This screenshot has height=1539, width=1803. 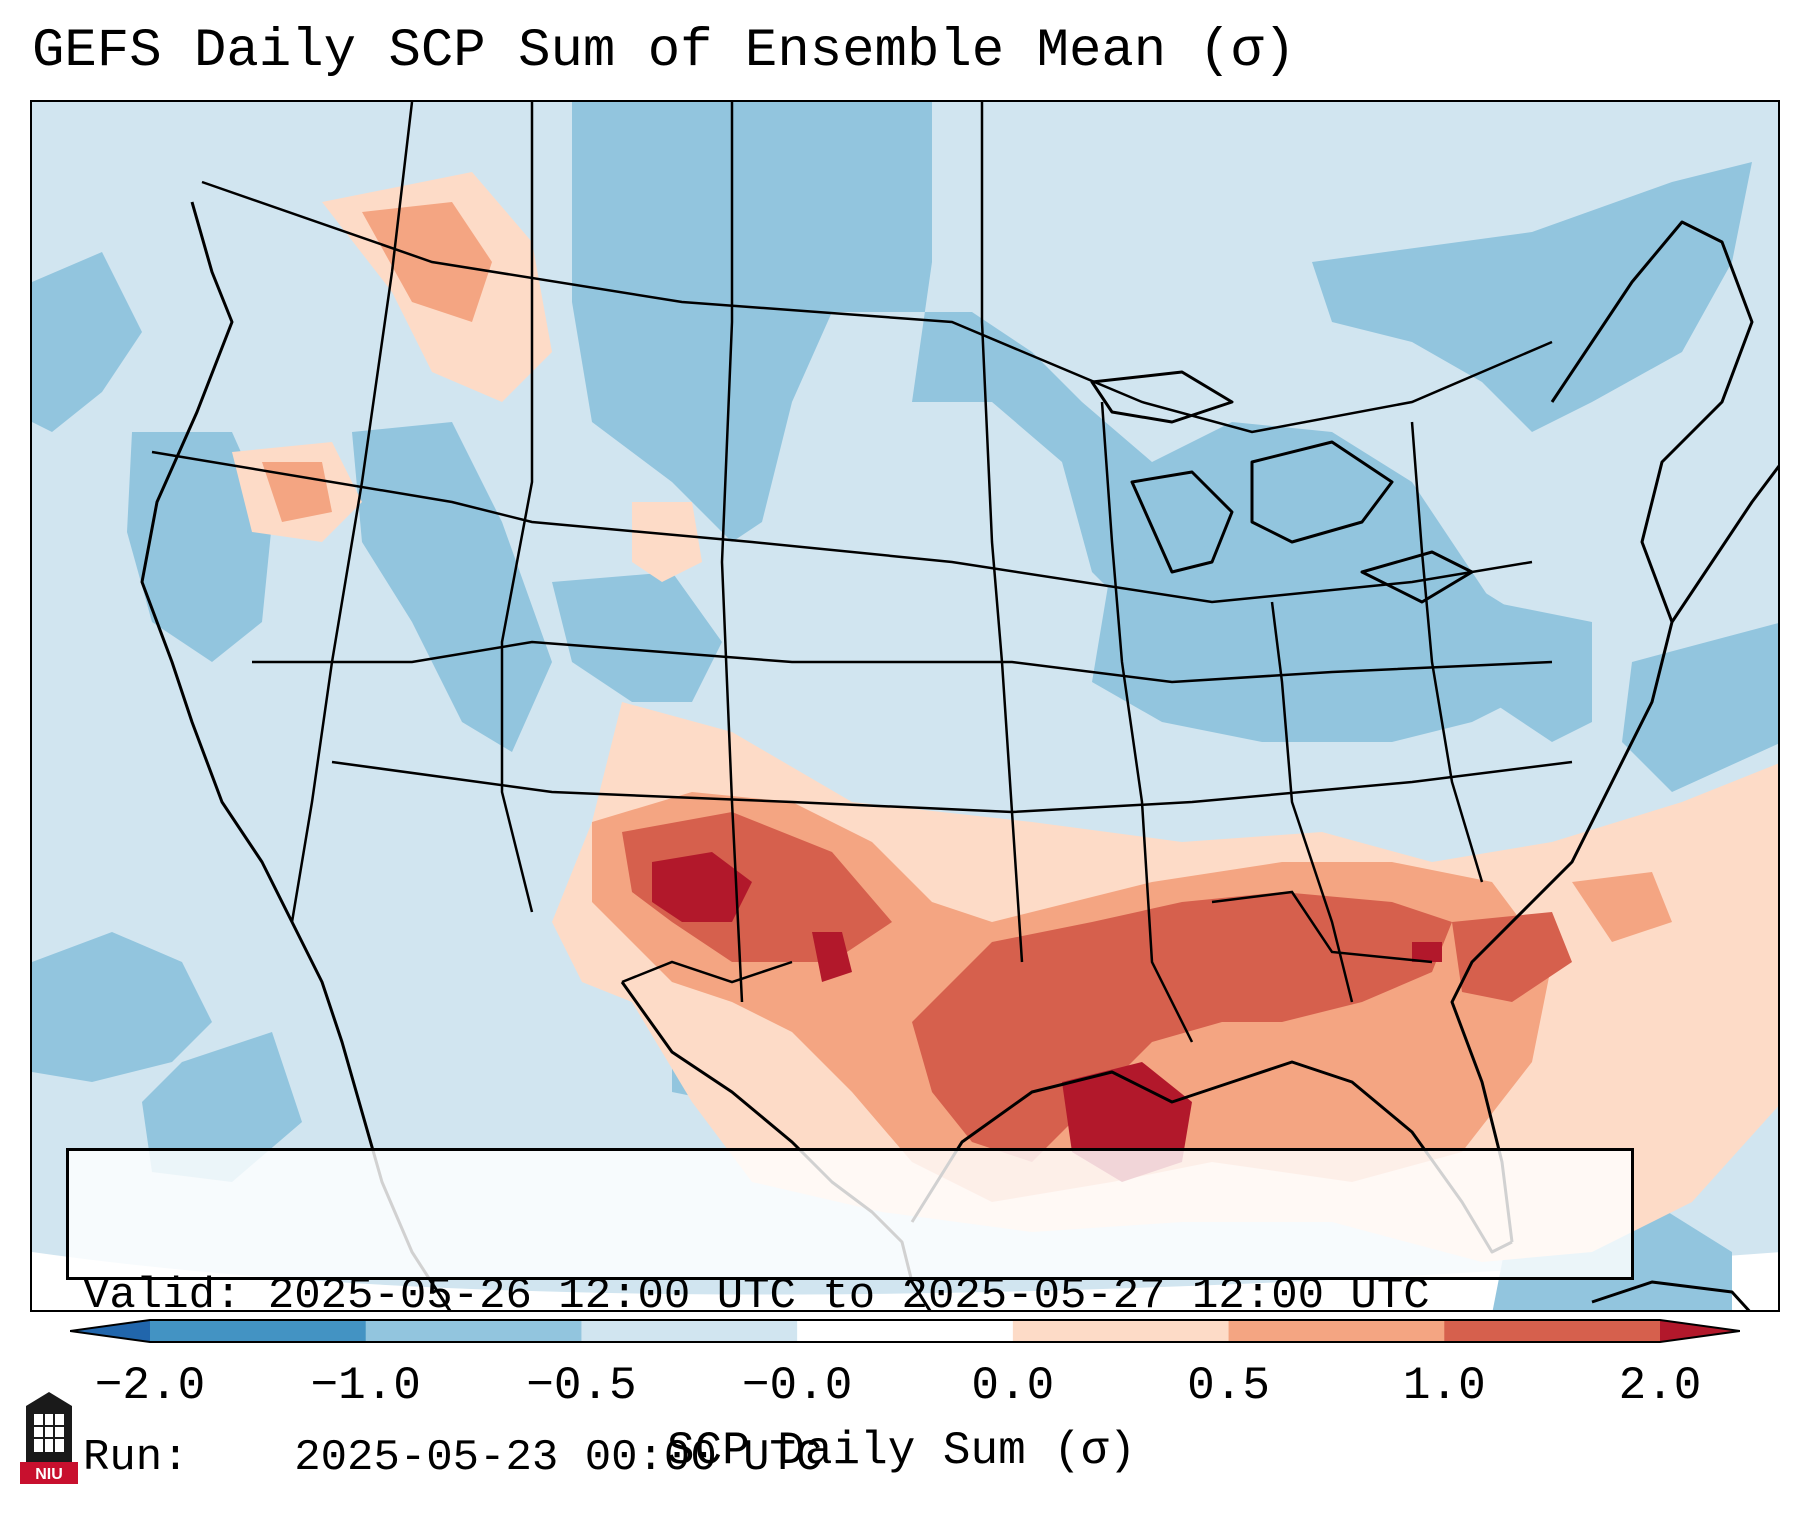 I want to click on colorbar-ticks: −2.0 −1.0 −0.5 −0.0 0.0 0.5 1.0 2.0, so click(x=901, y=1390).